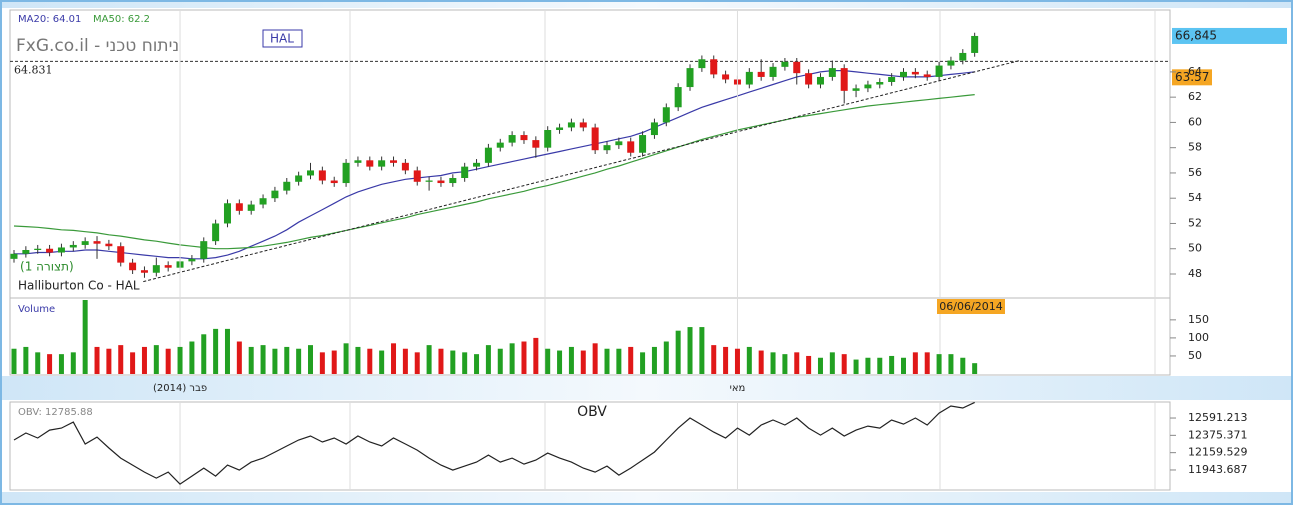 The height and width of the screenshot is (505, 1293). I want to click on y-tick-label: 12375.371, so click(1218, 434).